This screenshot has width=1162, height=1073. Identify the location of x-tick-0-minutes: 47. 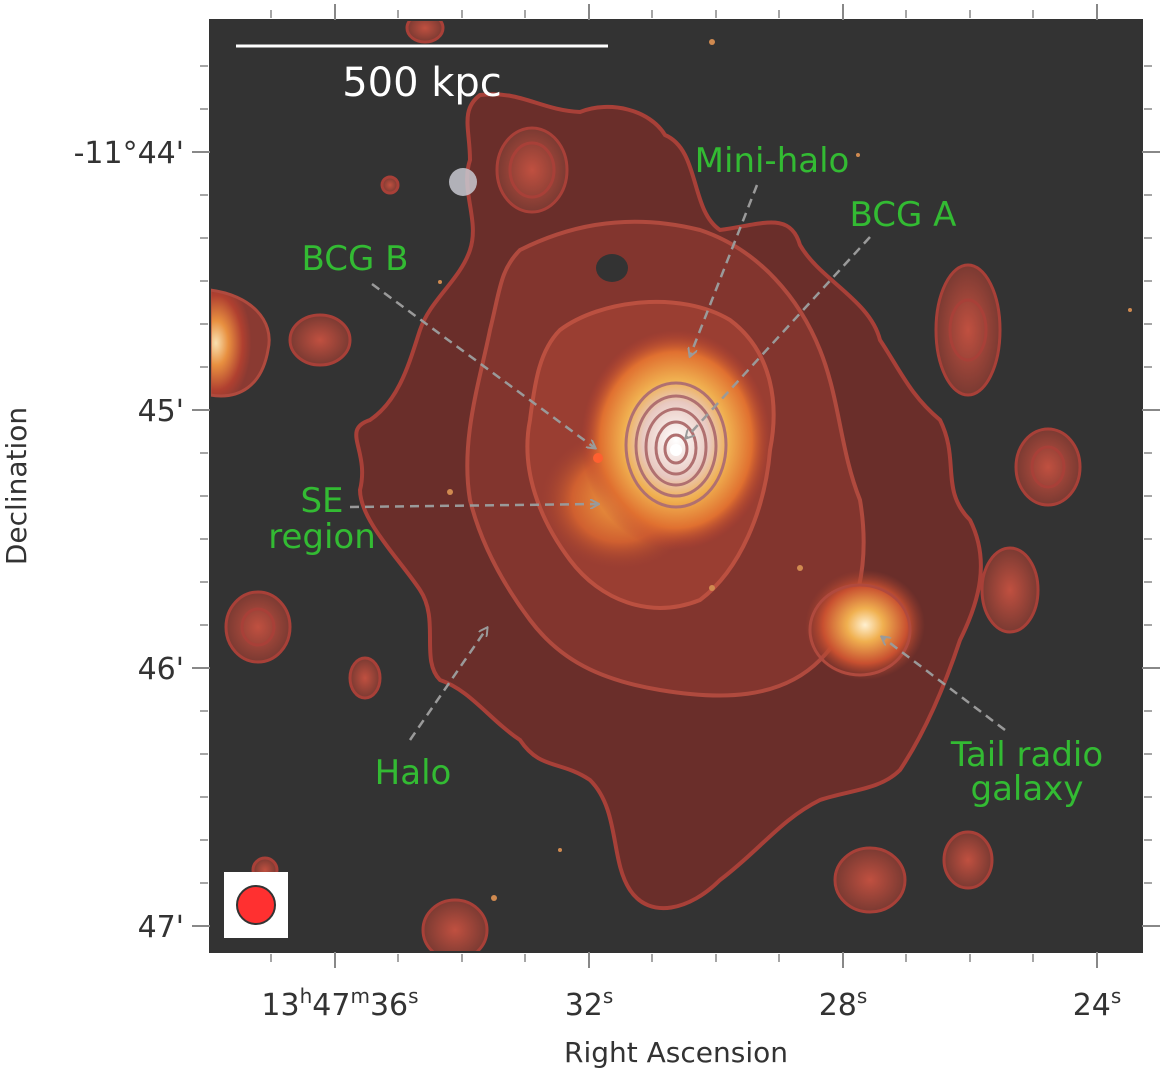
(331, 1005).